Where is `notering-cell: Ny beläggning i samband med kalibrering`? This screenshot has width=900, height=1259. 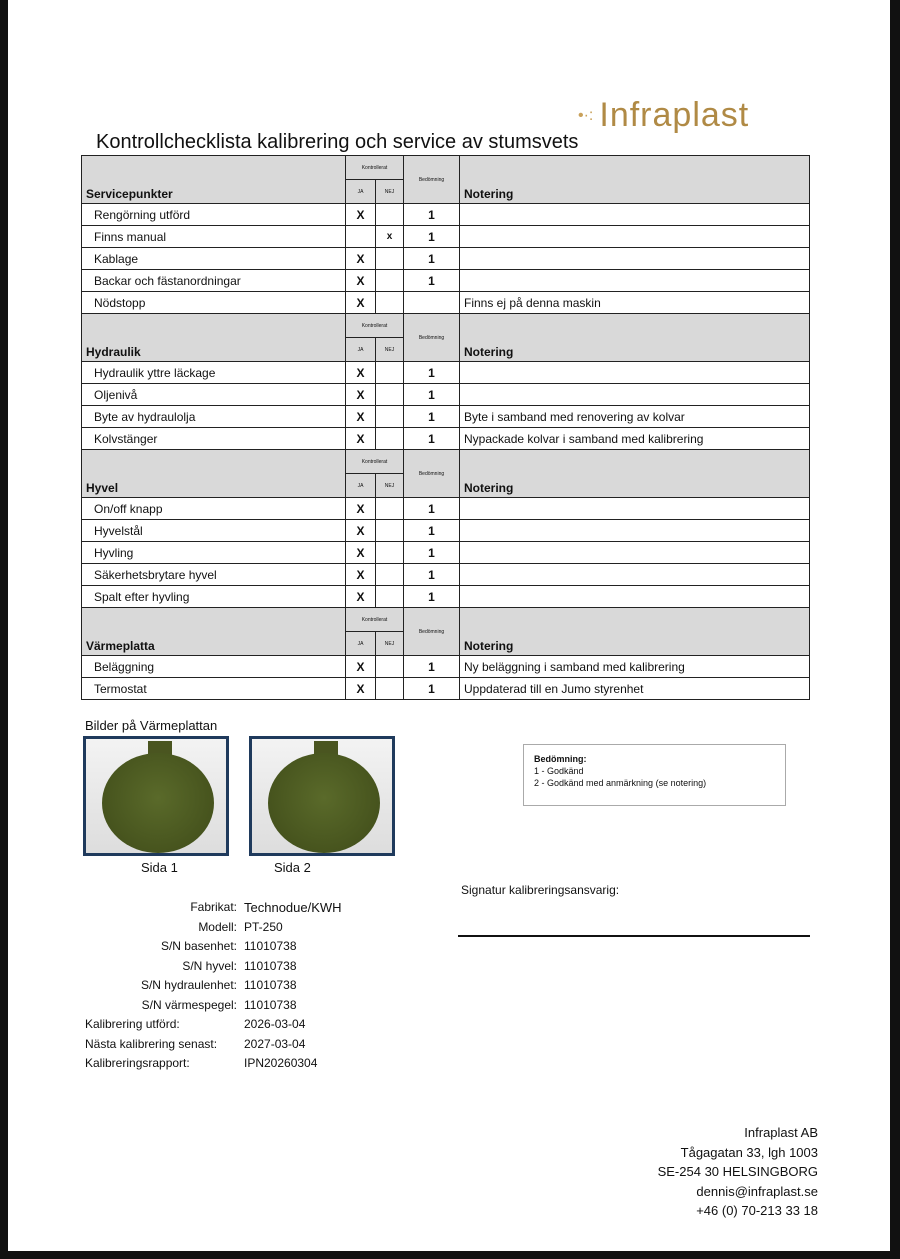 notering-cell: Ny beläggning i samband med kalibrering is located at coordinates (634, 666).